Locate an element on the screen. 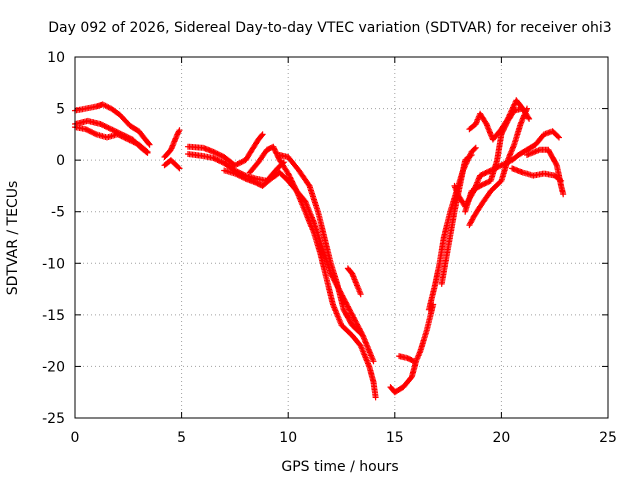  x-tick-label: 0 is located at coordinates (75, 438).